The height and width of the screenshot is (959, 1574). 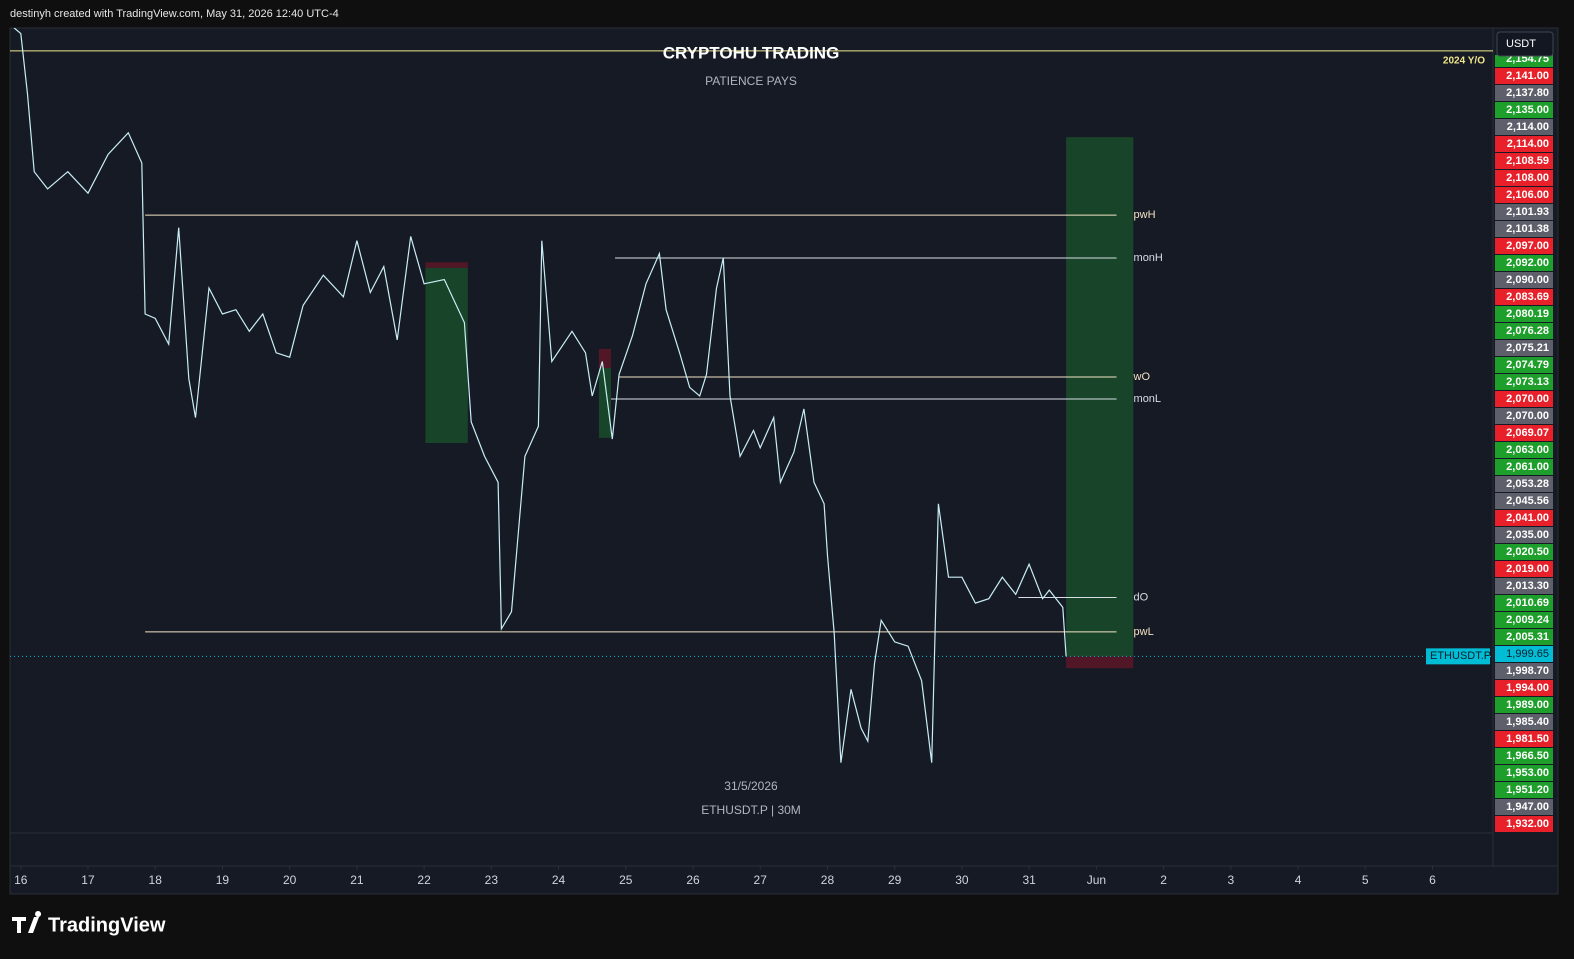 I want to click on x-tick-label: 6, so click(x=1432, y=880).